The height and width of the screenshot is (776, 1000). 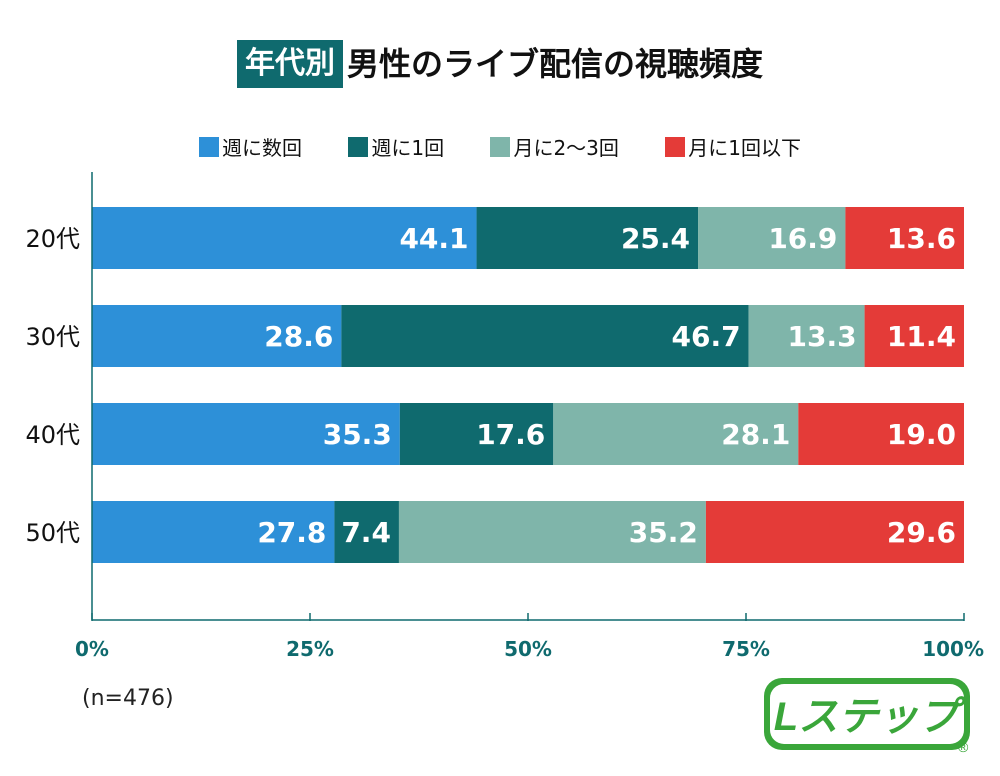 I want to click on legend-label-3: 月に2〜3回, so click(x=566, y=148).